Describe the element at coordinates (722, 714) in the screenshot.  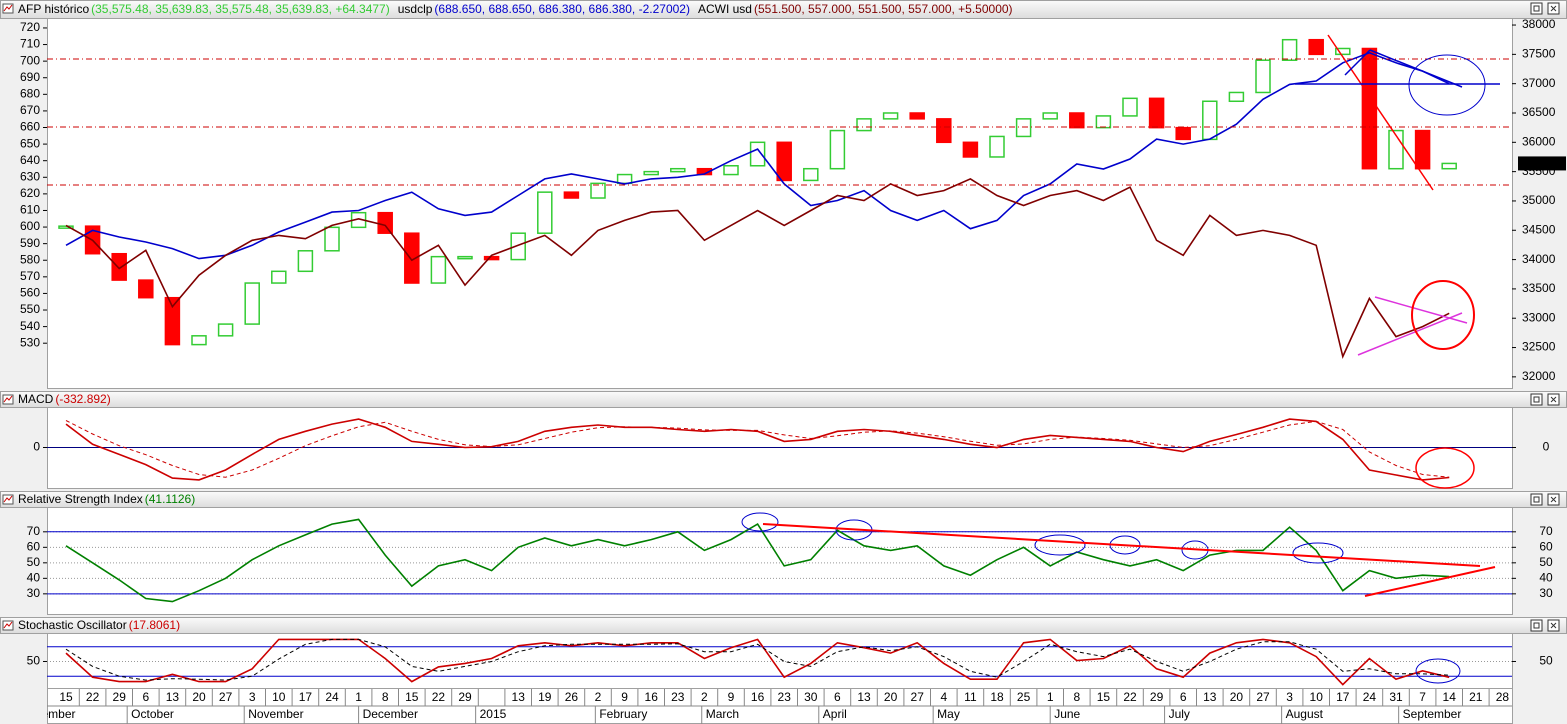
I see `month-label: March` at that location.